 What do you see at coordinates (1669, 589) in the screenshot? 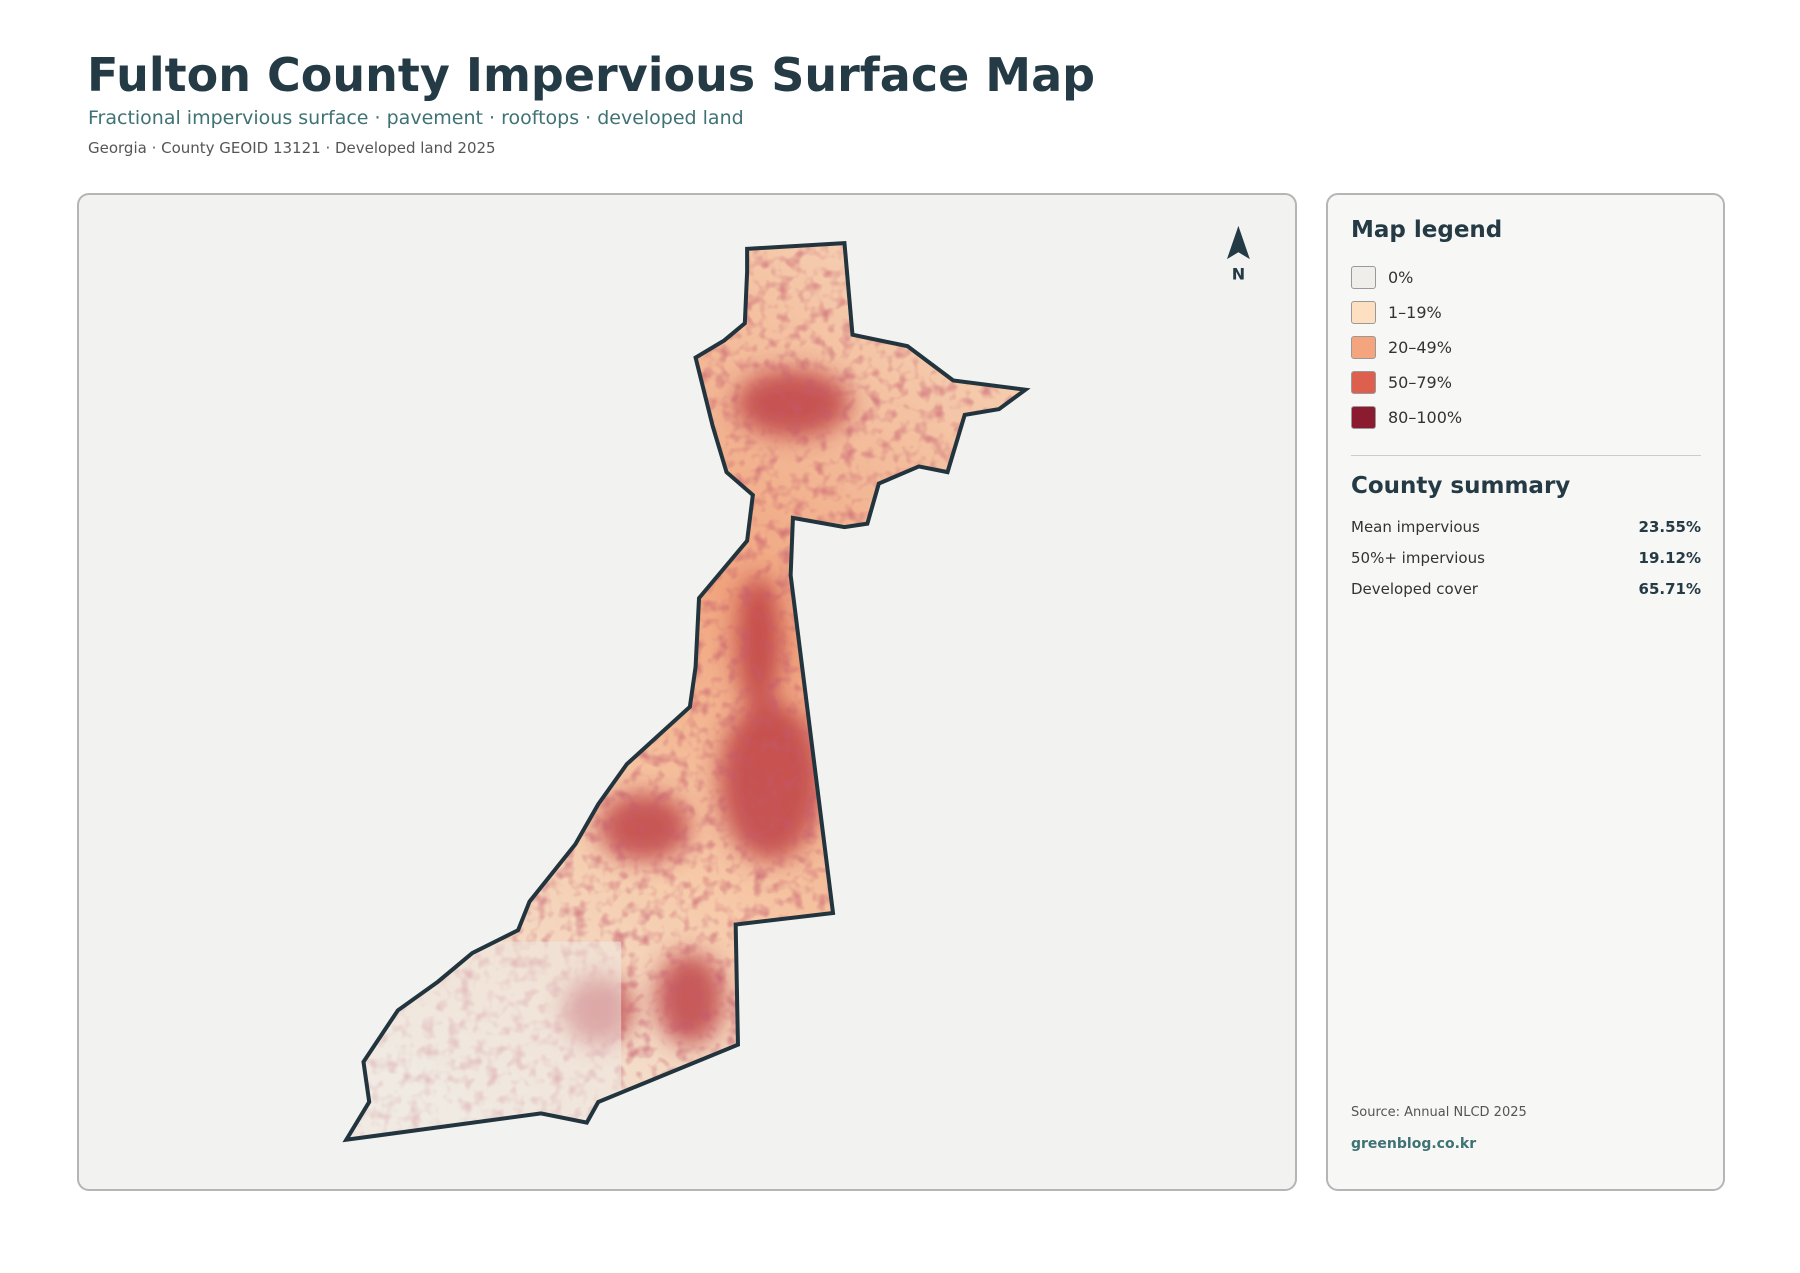
I see `summary-value: 65.71%` at bounding box center [1669, 589].